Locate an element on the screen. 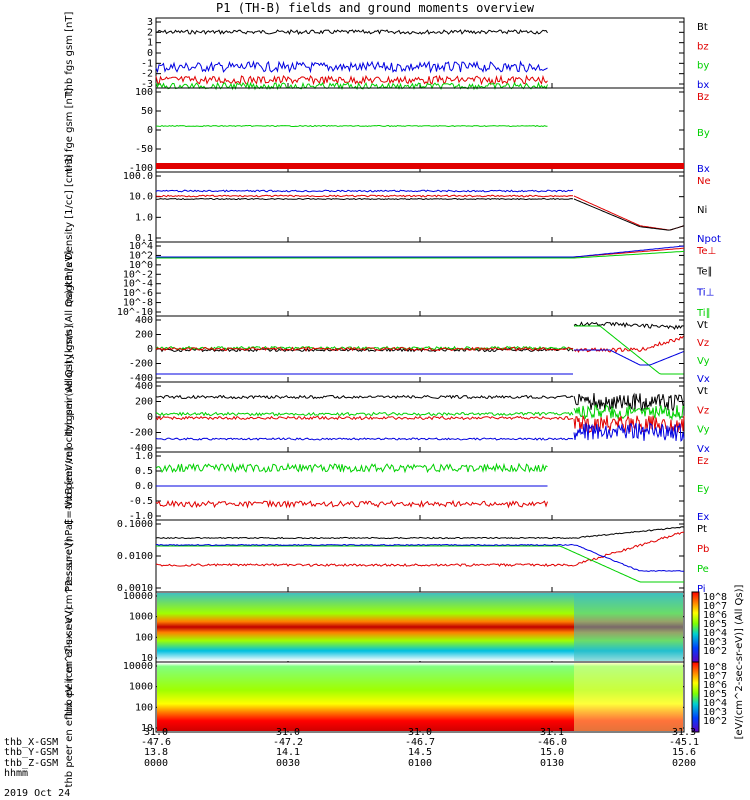 This screenshot has height=800, width=750. panel-frame-density is located at coordinates (420, 207).